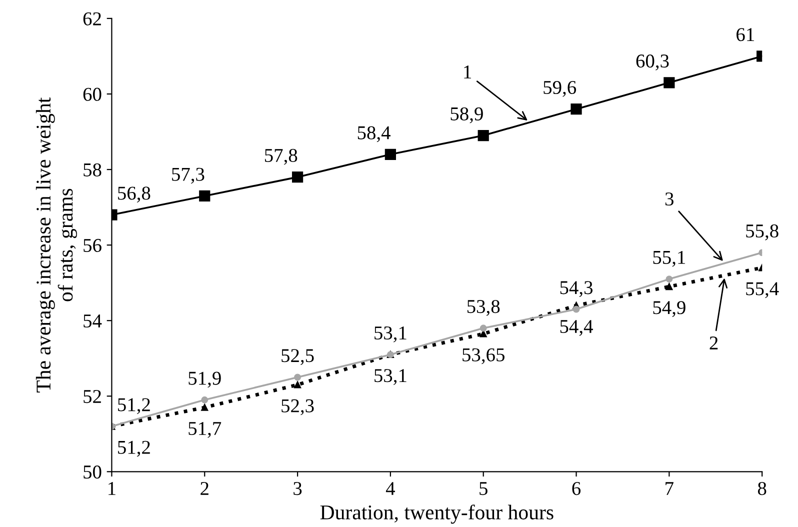  Describe the element at coordinates (483, 356) in the screenshot. I see `data-label: 53,65` at that location.